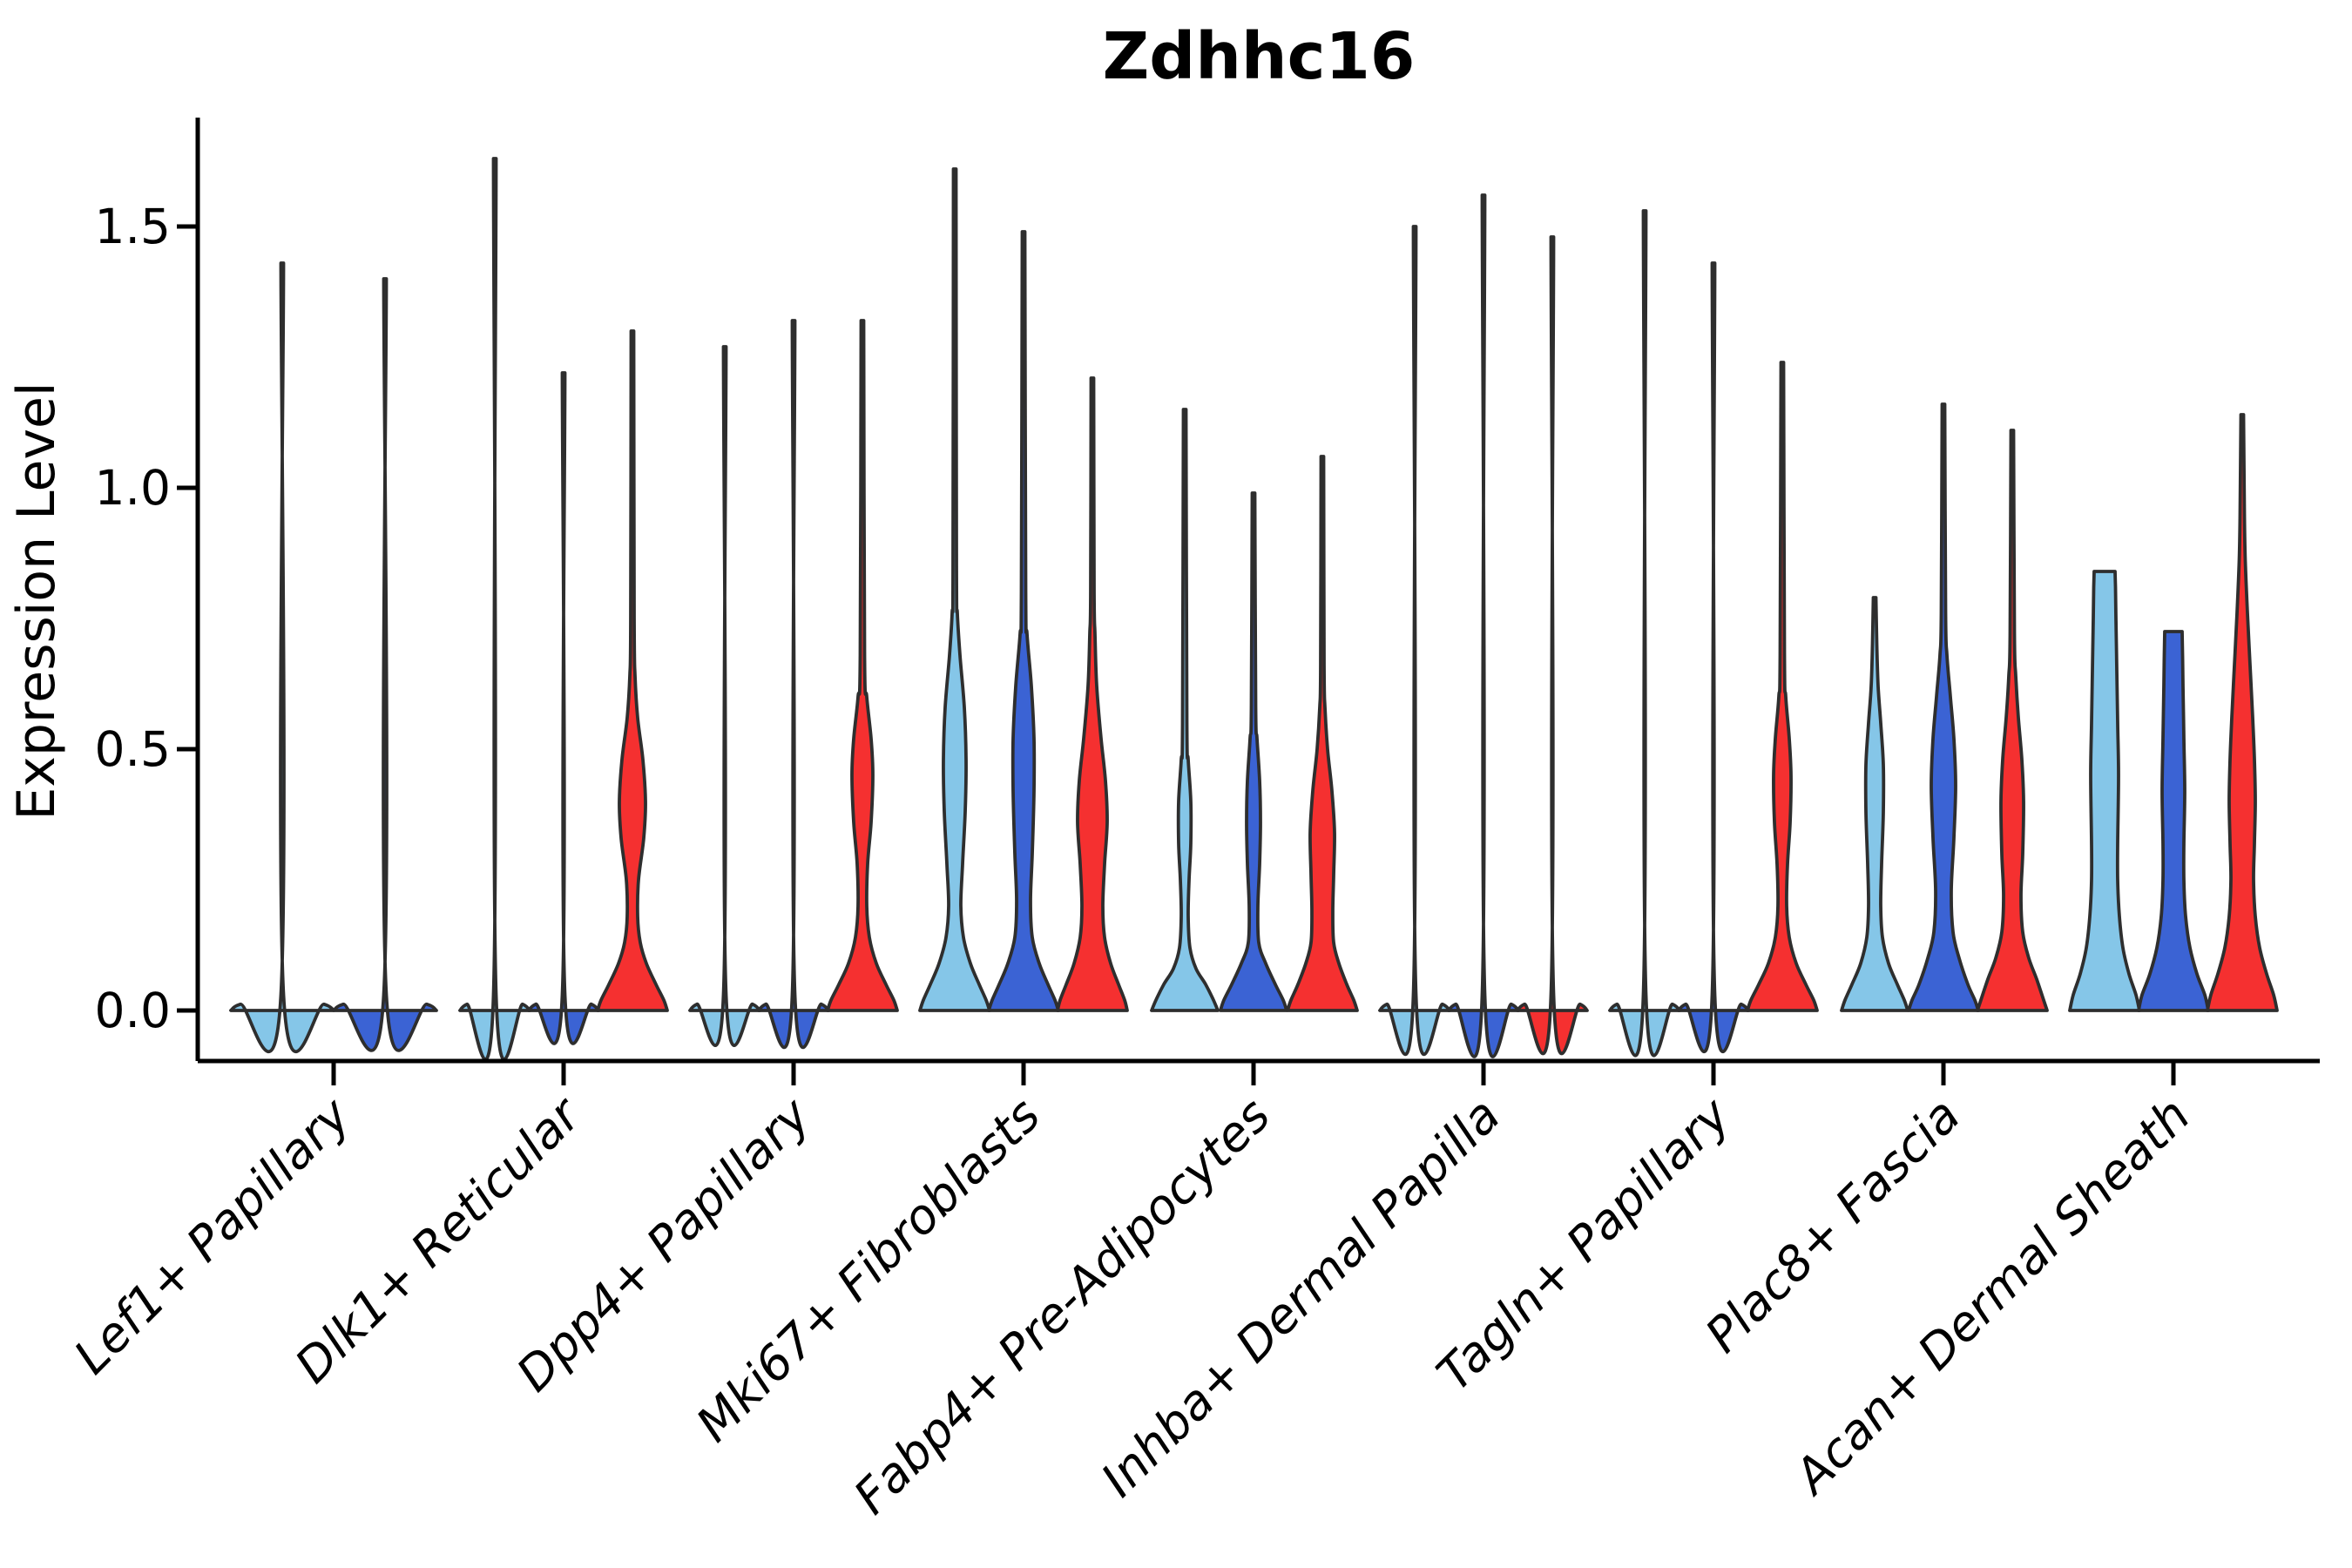 This screenshot has width=2352, height=1568. Describe the element at coordinates (1260, 56) in the screenshot. I see `chart-title: Zdhhc16` at that location.